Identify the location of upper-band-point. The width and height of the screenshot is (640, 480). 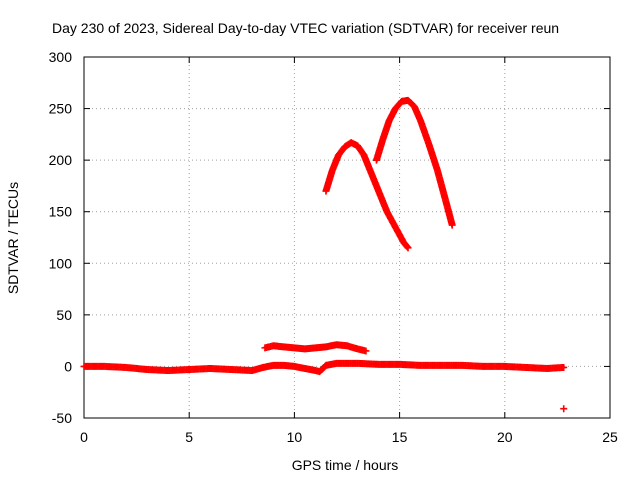
(366, 351).